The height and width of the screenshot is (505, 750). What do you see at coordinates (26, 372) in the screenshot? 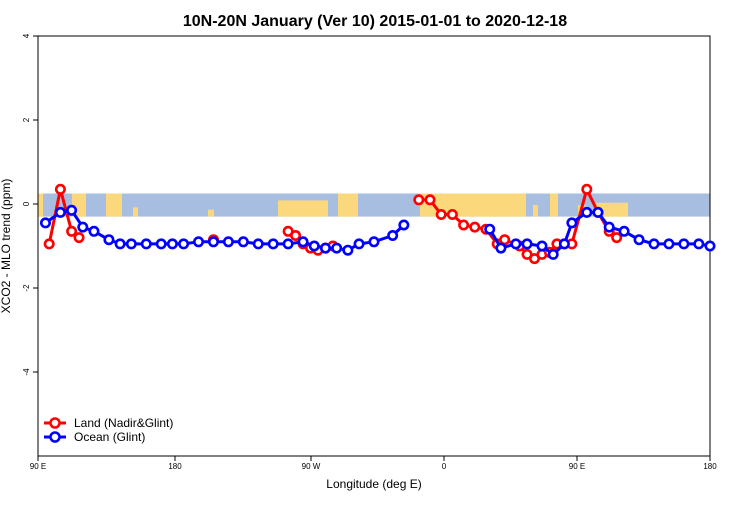
I see `y-tick-label: -4` at bounding box center [26, 372].